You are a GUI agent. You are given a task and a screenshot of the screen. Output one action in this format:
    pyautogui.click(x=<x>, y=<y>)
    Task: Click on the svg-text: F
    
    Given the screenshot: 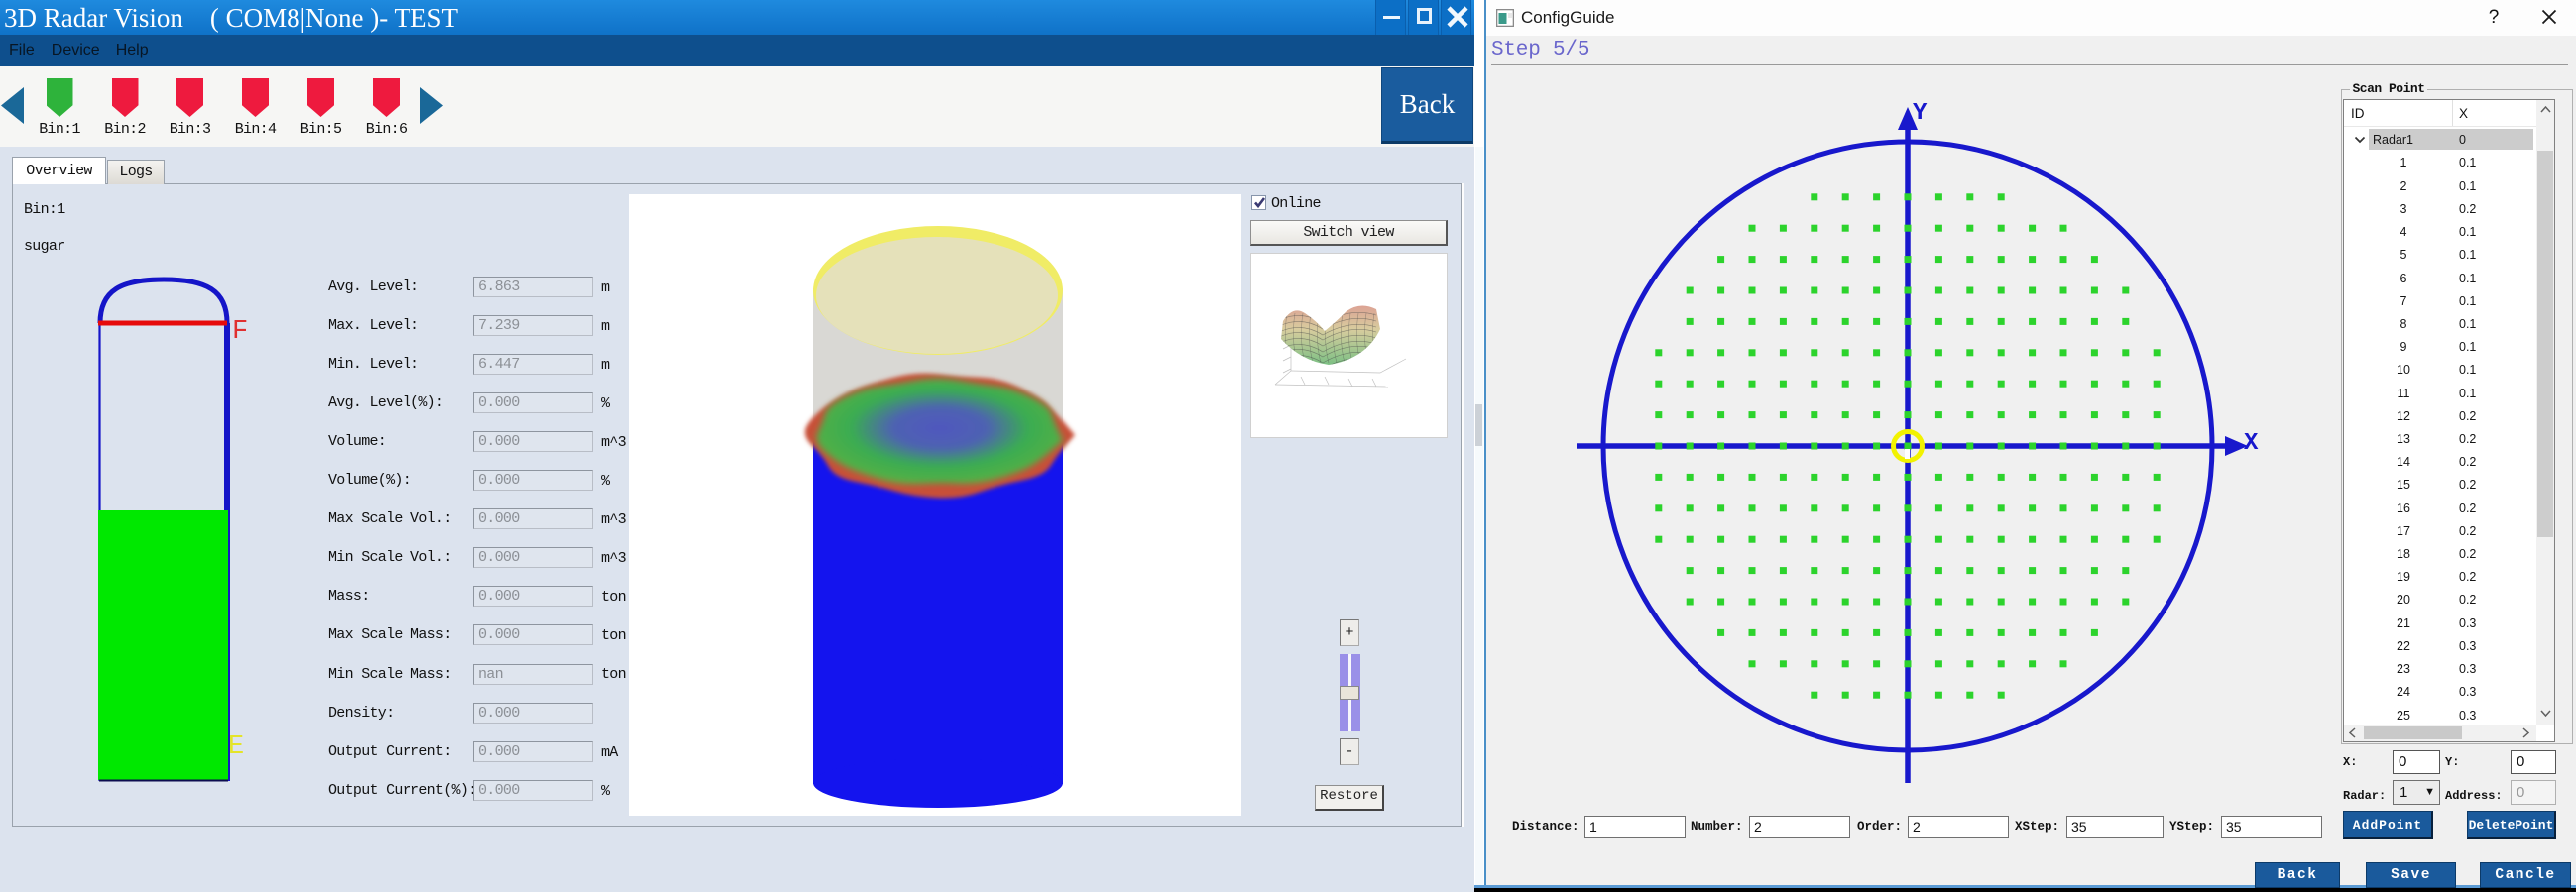 What is the action you would take?
    pyautogui.click(x=240, y=332)
    